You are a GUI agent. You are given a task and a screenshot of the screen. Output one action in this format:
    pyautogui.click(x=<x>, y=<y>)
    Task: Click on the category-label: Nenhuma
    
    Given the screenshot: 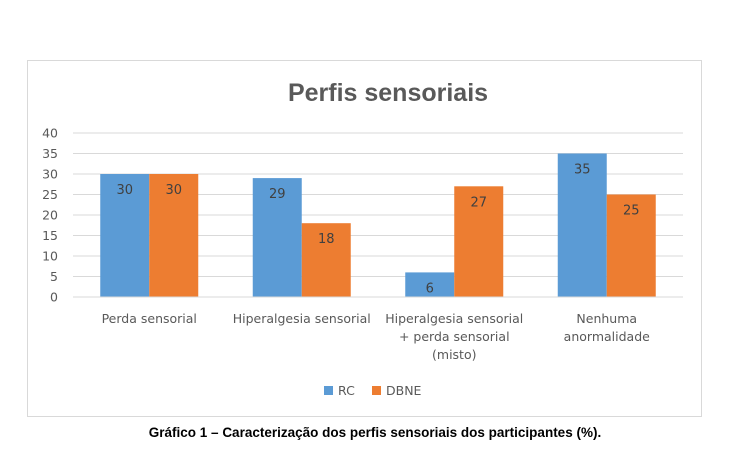 What is the action you would take?
    pyautogui.click(x=606, y=318)
    